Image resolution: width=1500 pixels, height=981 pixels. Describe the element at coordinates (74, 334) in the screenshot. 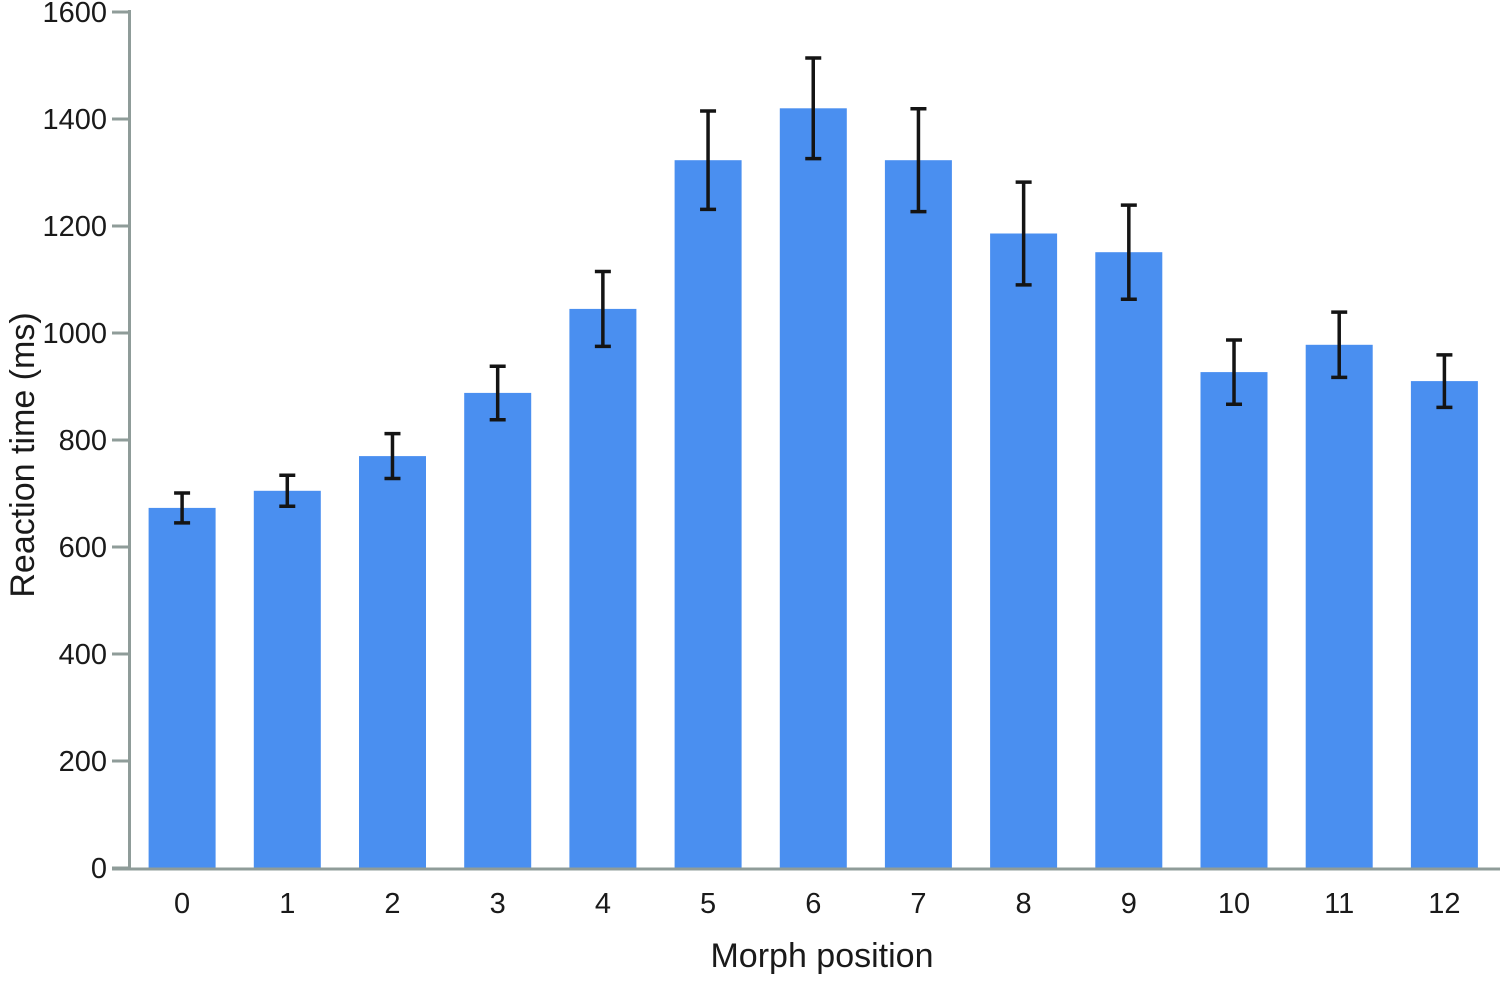

I see `y-tick-label-1000: 1000` at that location.